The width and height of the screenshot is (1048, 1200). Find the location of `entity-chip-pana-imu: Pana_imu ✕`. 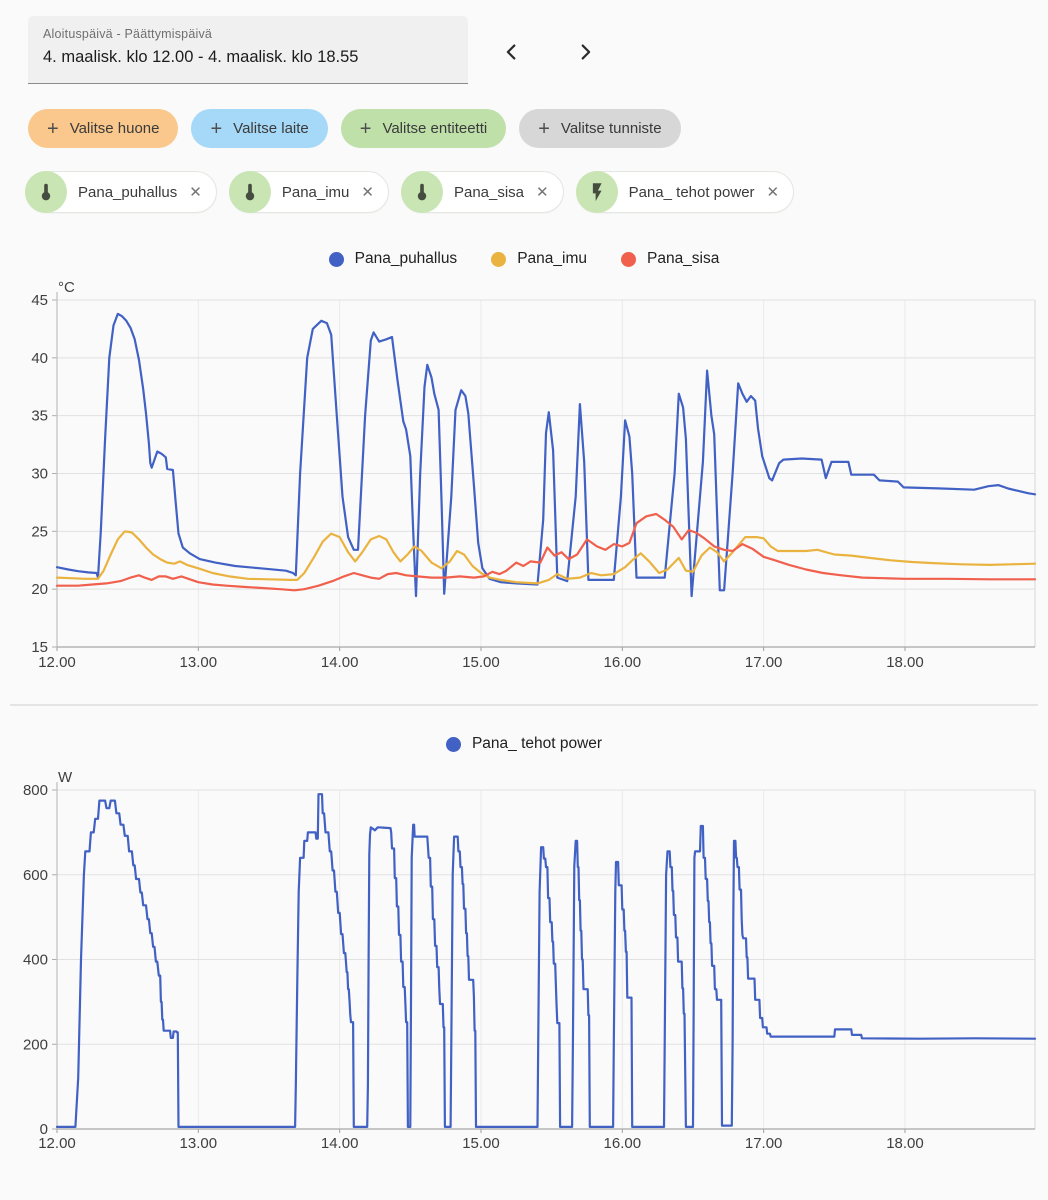

entity-chip-pana-imu: Pana_imu ✕ is located at coordinates (308, 192).